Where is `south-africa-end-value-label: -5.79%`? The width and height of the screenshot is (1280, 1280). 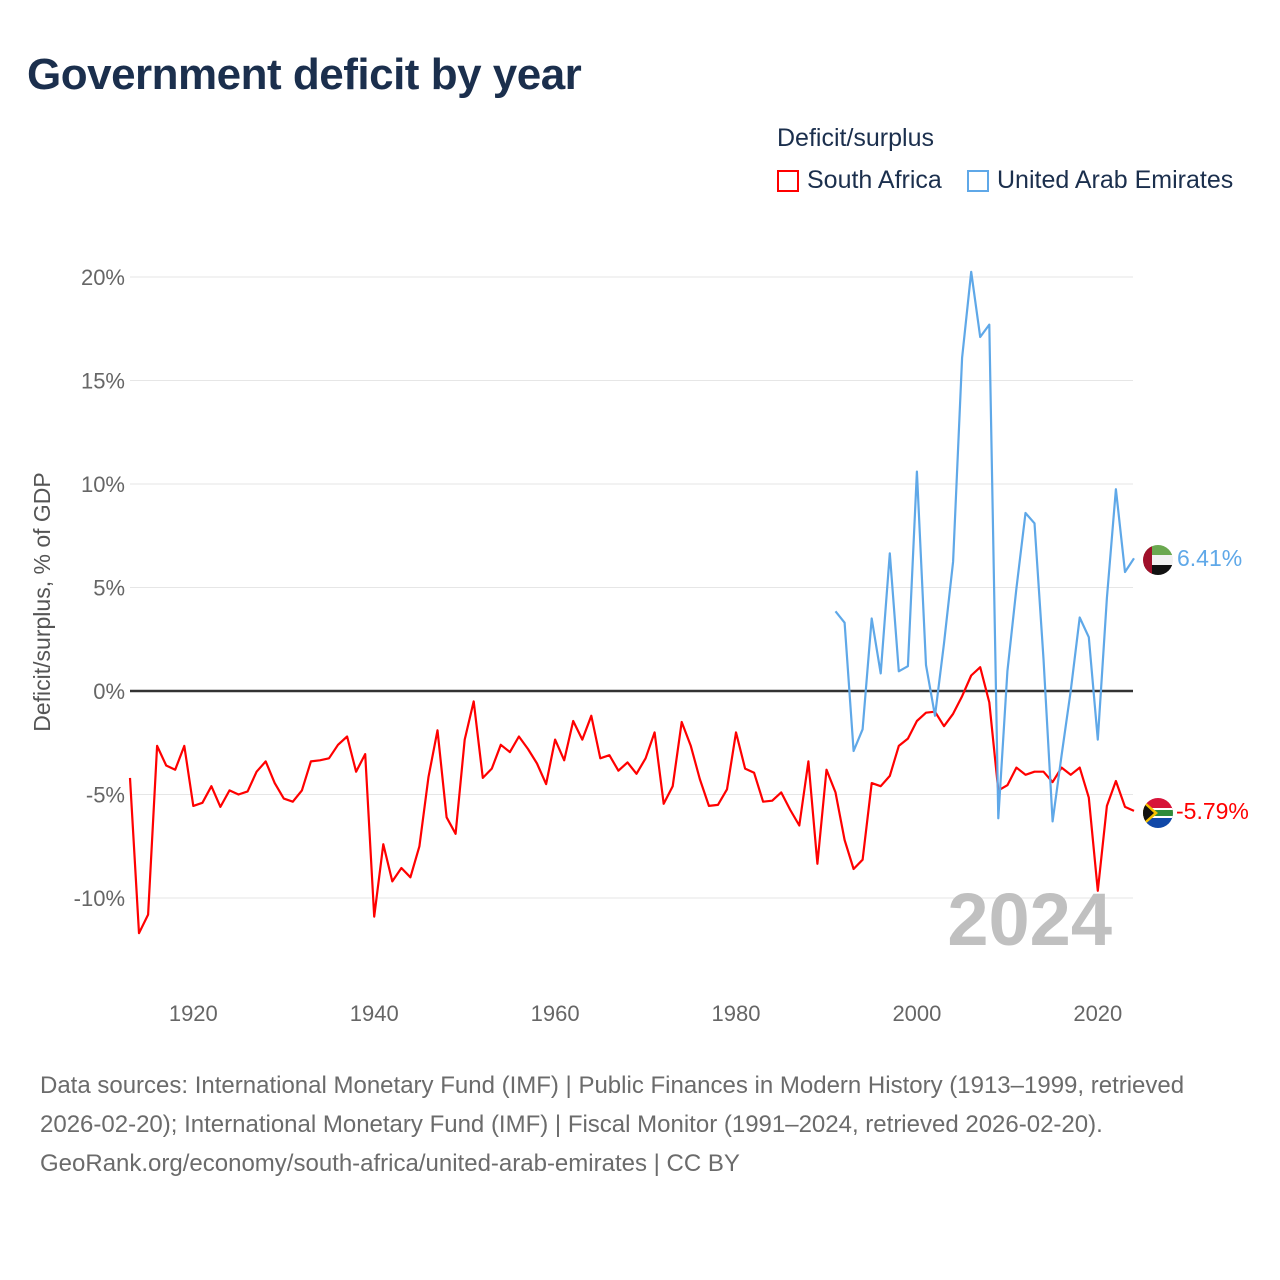 south-africa-end-value-label: -5.79% is located at coordinates (1212, 811).